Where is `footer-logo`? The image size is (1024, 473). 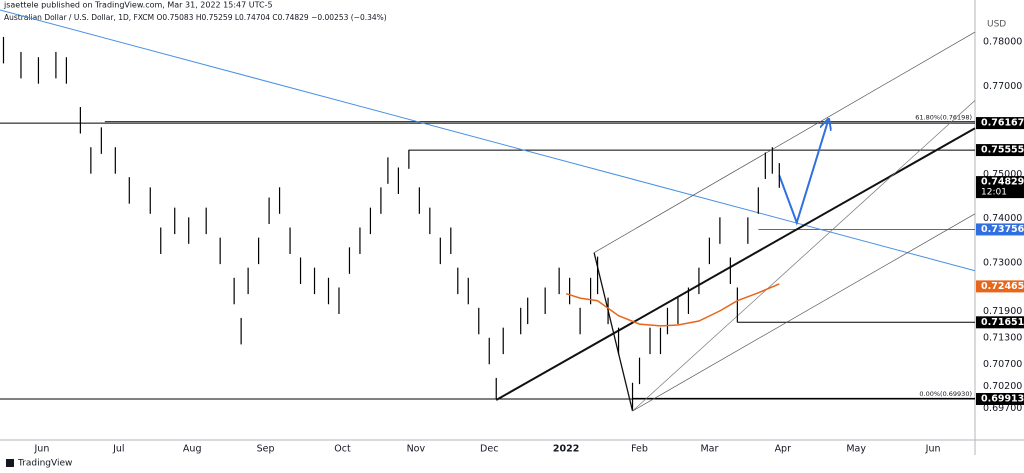 footer-logo is located at coordinates (10, 463).